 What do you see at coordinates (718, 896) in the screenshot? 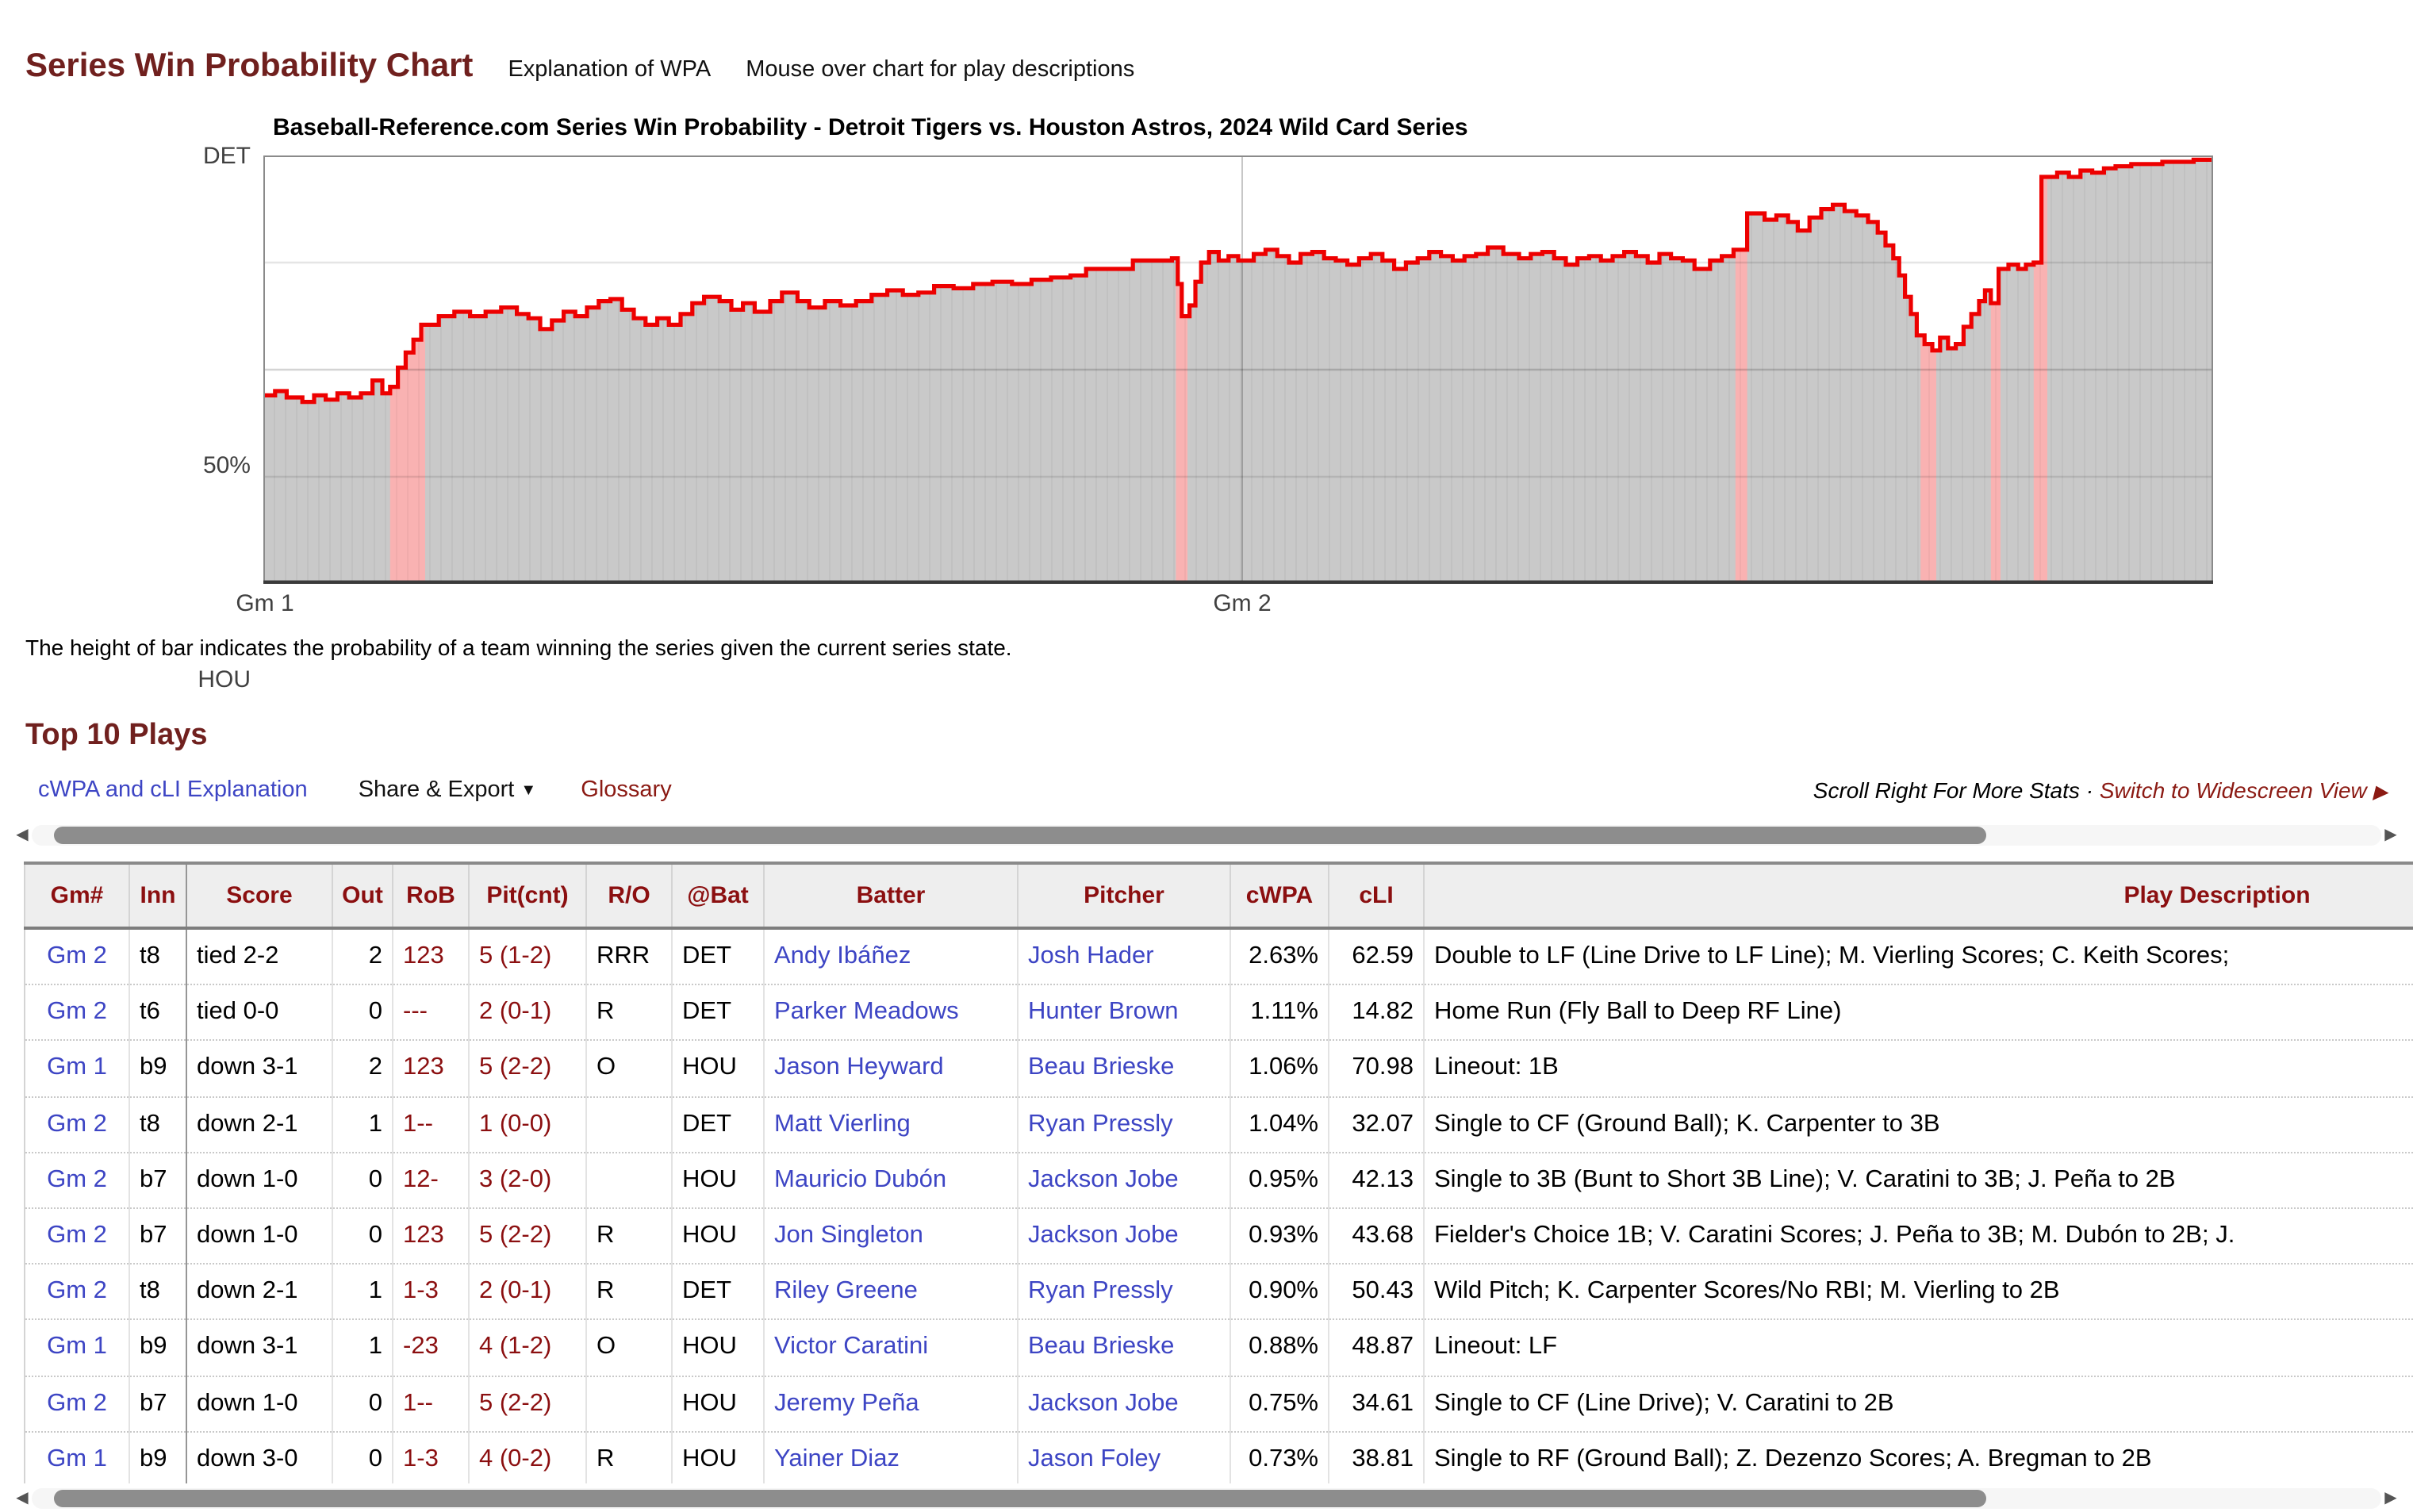
I see `column-header--bat: @Bat` at bounding box center [718, 896].